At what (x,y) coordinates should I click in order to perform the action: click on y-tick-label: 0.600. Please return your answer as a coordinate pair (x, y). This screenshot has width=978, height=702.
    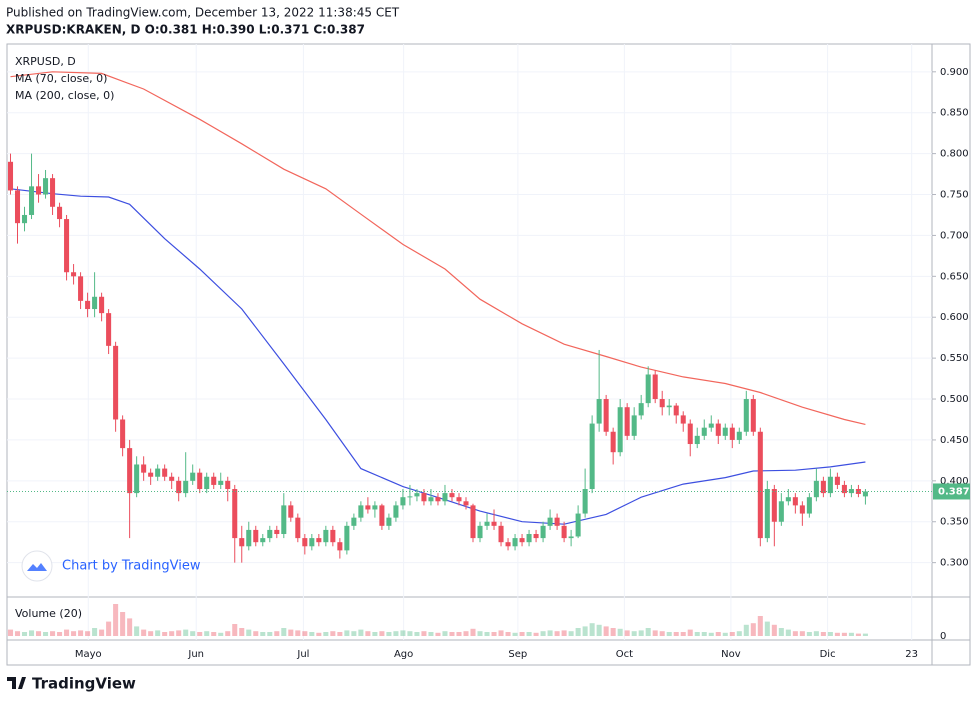
    Looking at the image, I should click on (954, 317).